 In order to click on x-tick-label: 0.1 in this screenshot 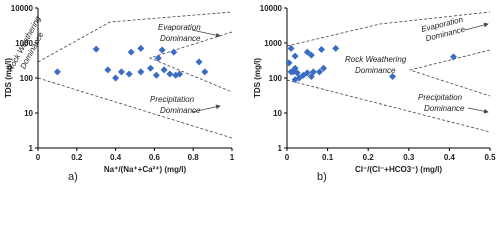, I will do `click(328, 157)`.